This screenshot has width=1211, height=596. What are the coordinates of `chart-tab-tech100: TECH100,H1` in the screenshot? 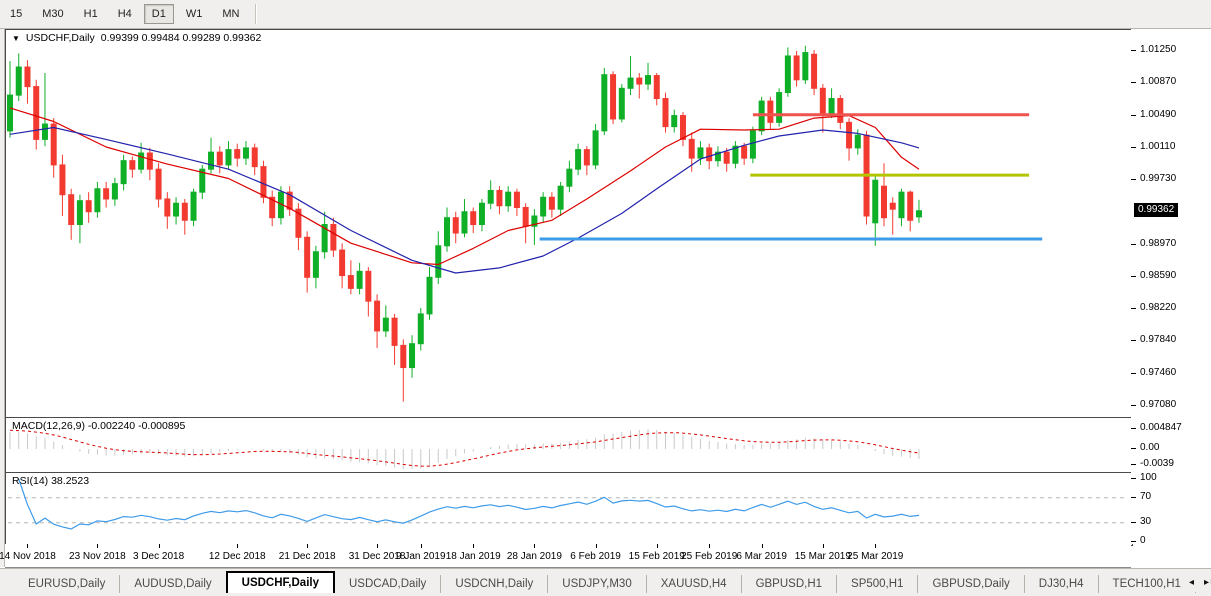 It's located at (1146, 584).